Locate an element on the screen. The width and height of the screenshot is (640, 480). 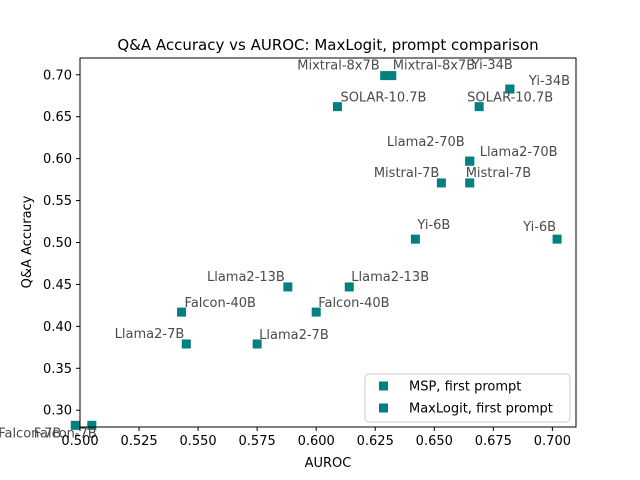
y-axis-label: Q&A Accuracy is located at coordinates (27, 241).